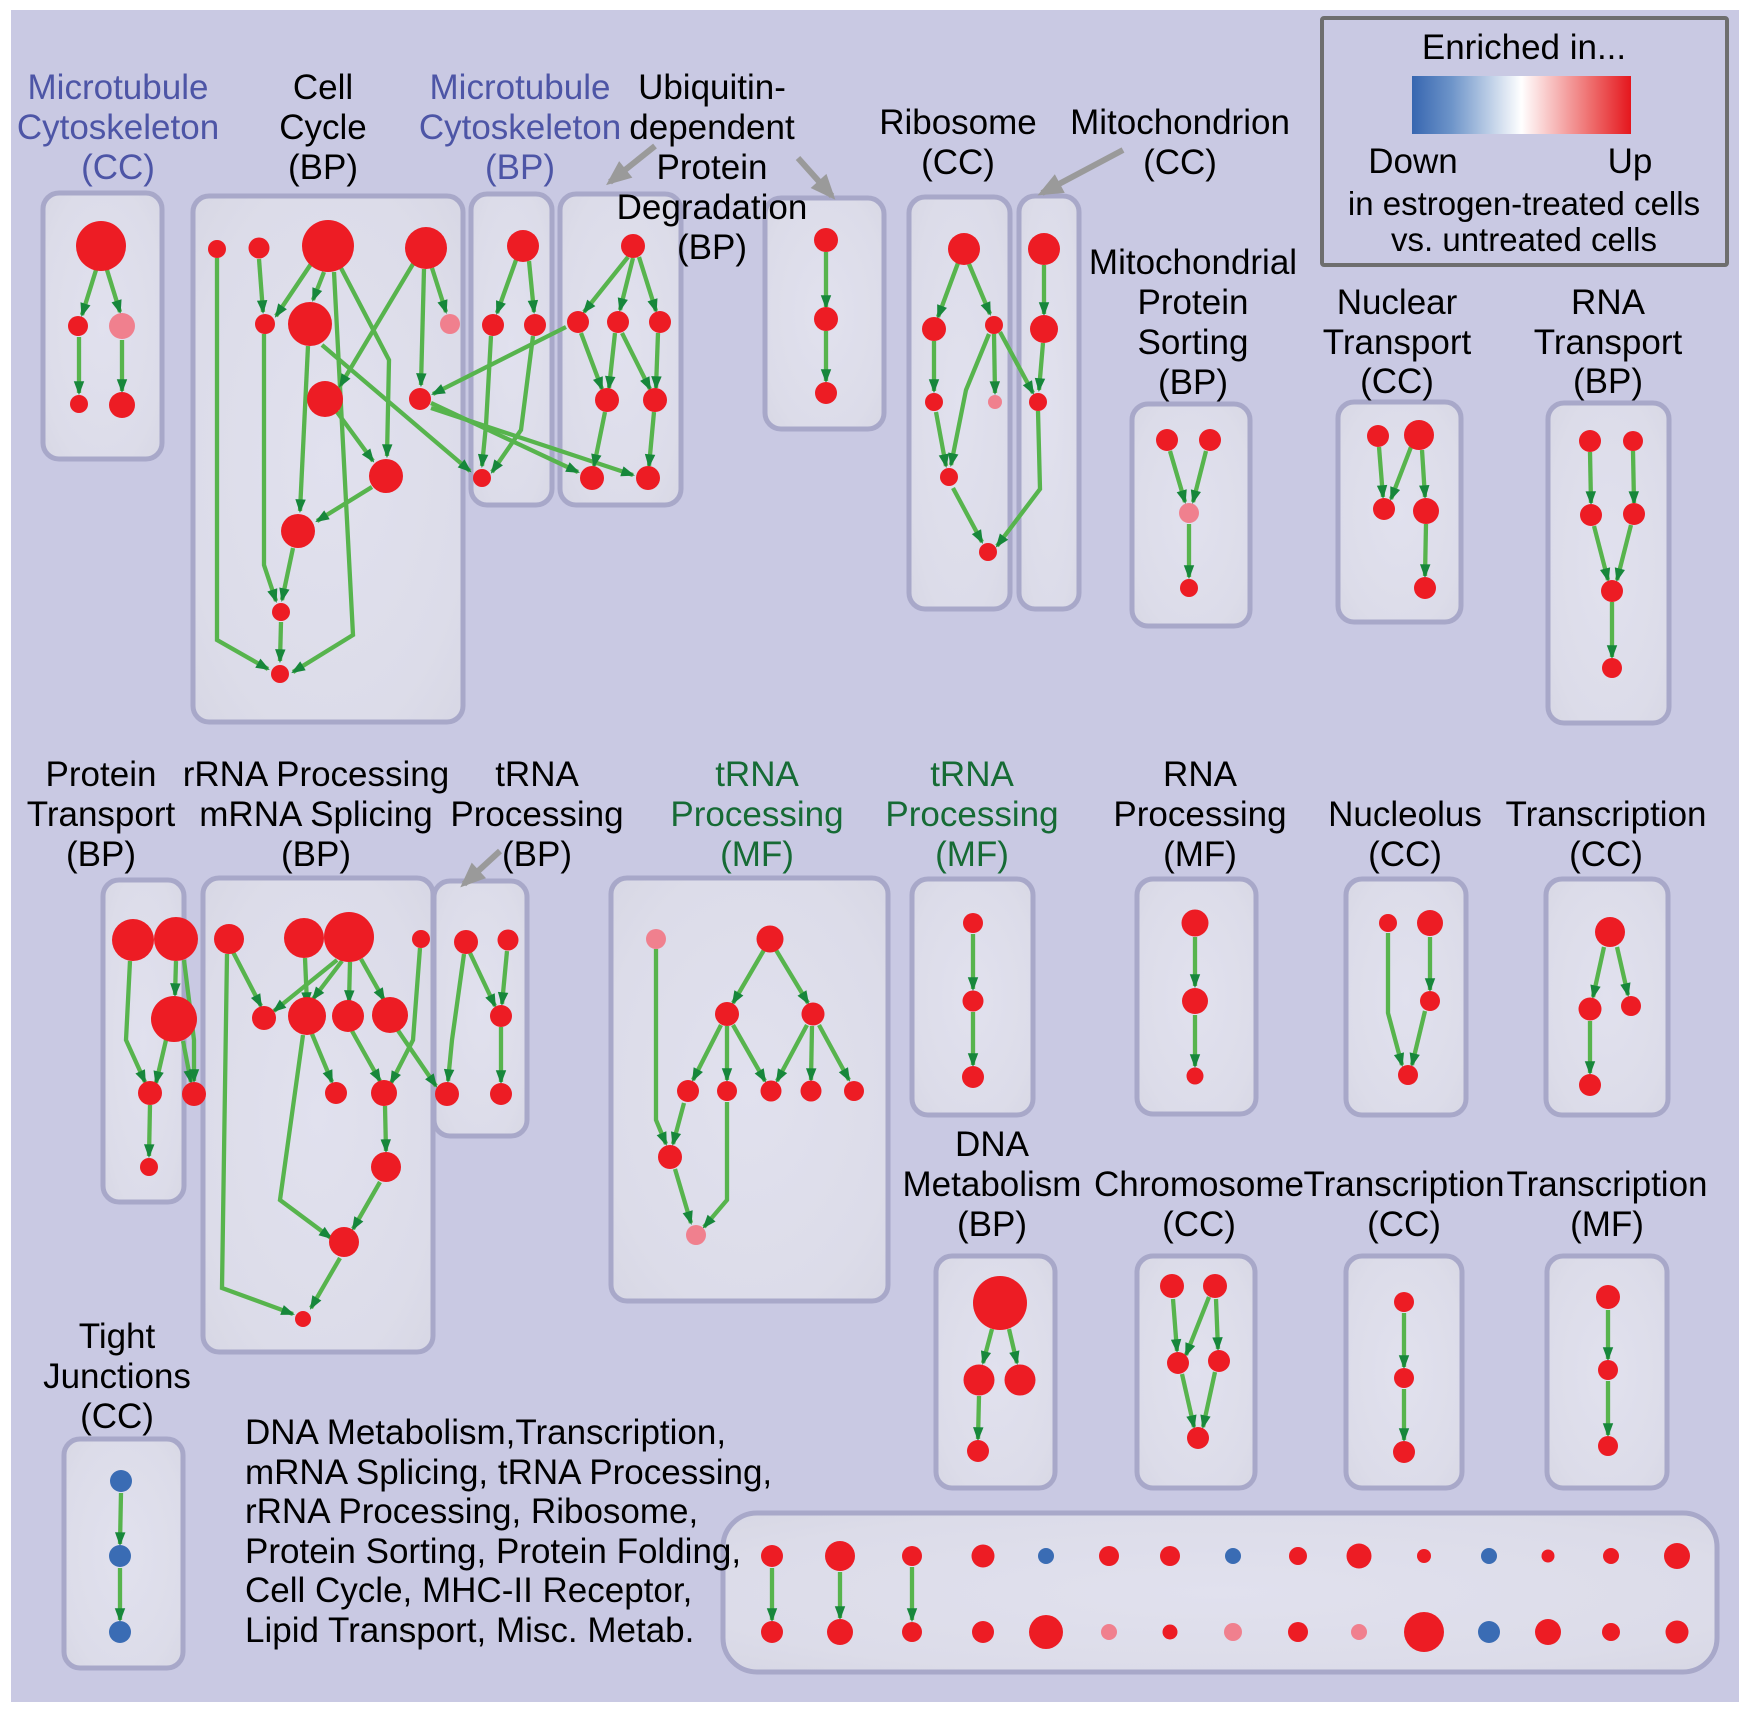 The width and height of the screenshot is (1750, 1715). I want to click on svg-text: Down, so click(1412, 161).